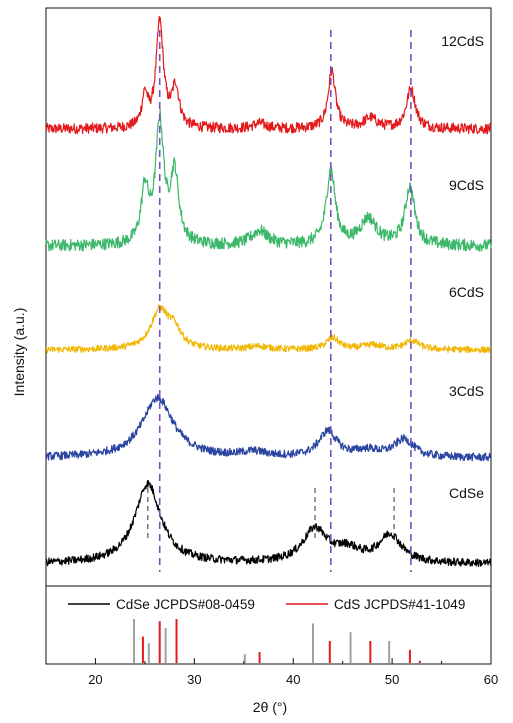  I want to click on series-label-layer: 12CdS 9CdS 6CdS 3CdS CdSe, so click(462, 267).